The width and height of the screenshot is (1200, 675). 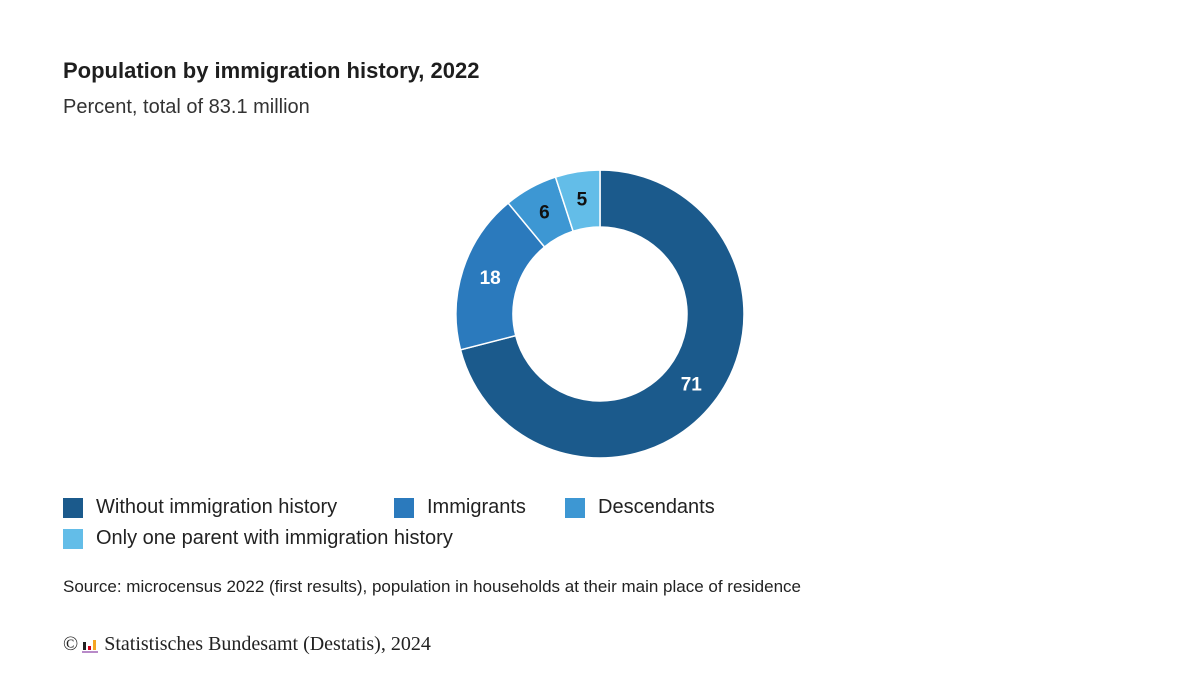 I want to click on legend-label: Only one parent with immigration history, so click(x=274, y=538).